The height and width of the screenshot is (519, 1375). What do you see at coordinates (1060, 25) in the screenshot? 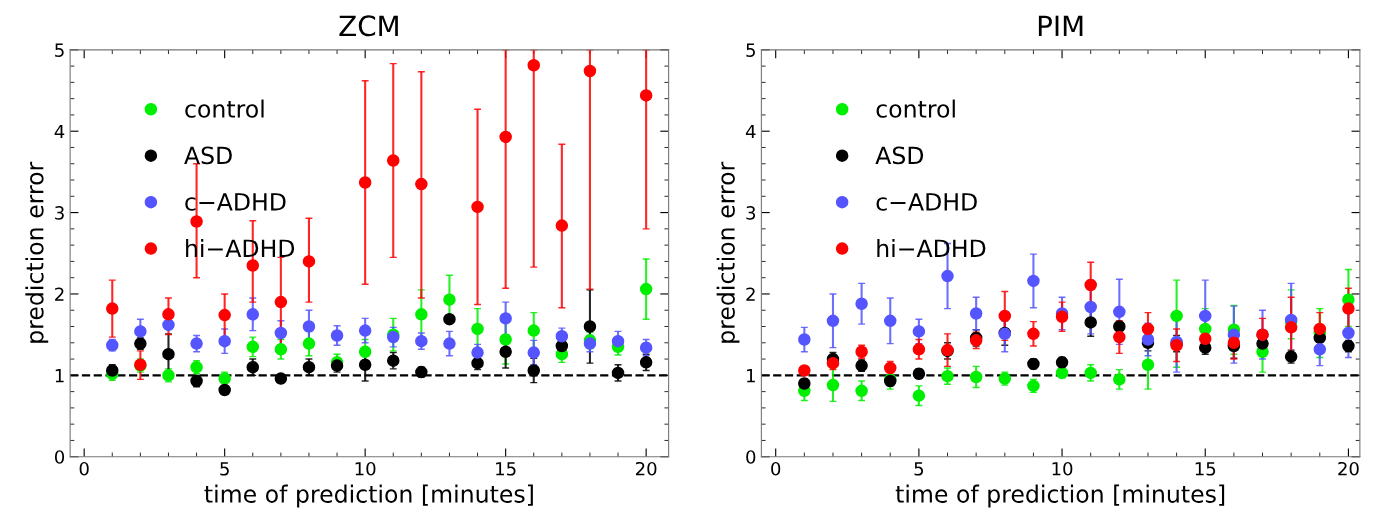
I see `chart-title: PIM` at bounding box center [1060, 25].